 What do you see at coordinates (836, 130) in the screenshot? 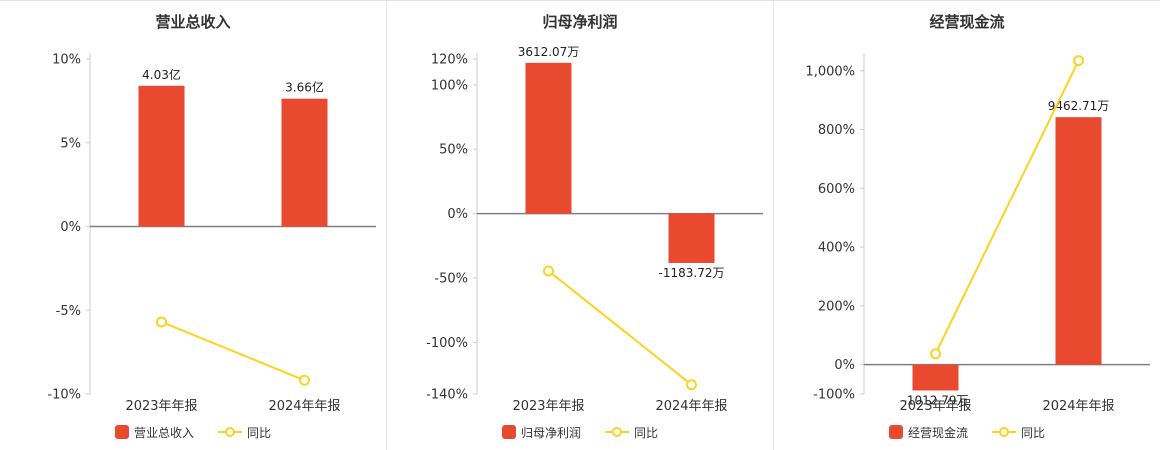
I see `svg-text: 800%` at bounding box center [836, 130].